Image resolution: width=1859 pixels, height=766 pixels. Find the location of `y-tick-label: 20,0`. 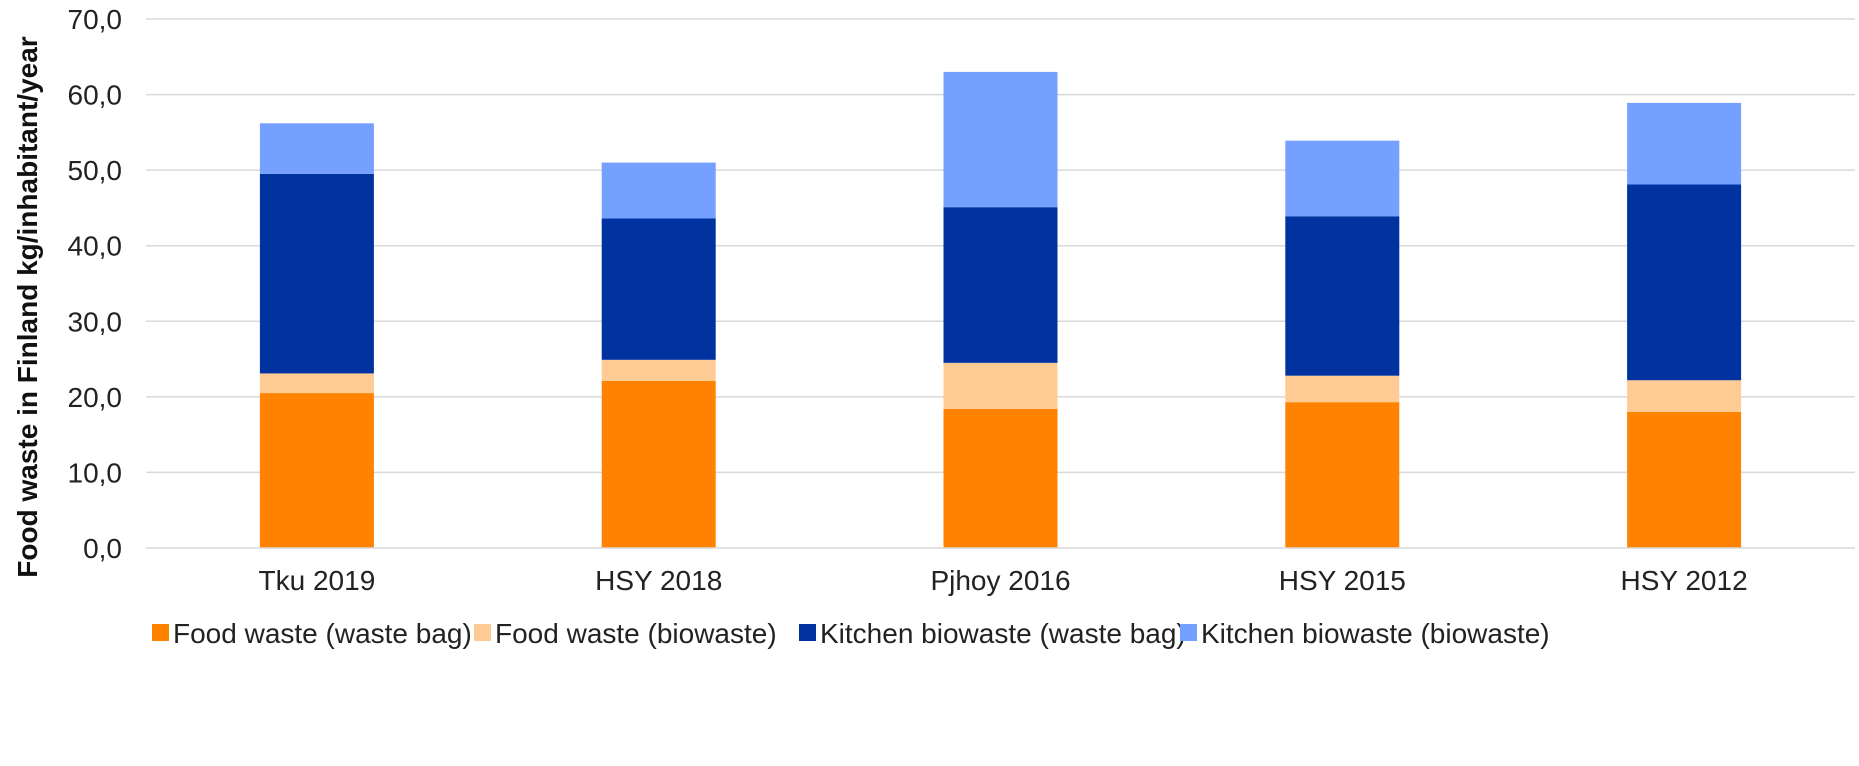

y-tick-label: 20,0 is located at coordinates (95, 397).